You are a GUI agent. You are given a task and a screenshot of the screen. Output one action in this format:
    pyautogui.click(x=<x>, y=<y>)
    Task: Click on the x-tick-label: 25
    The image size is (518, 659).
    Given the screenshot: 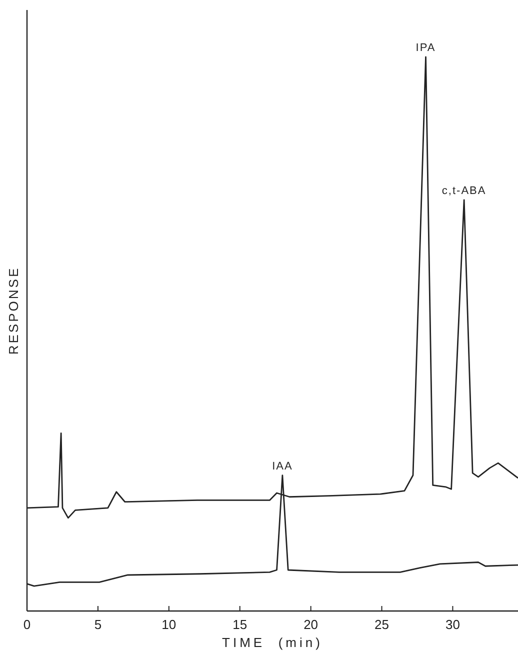 What is the action you would take?
    pyautogui.click(x=382, y=624)
    